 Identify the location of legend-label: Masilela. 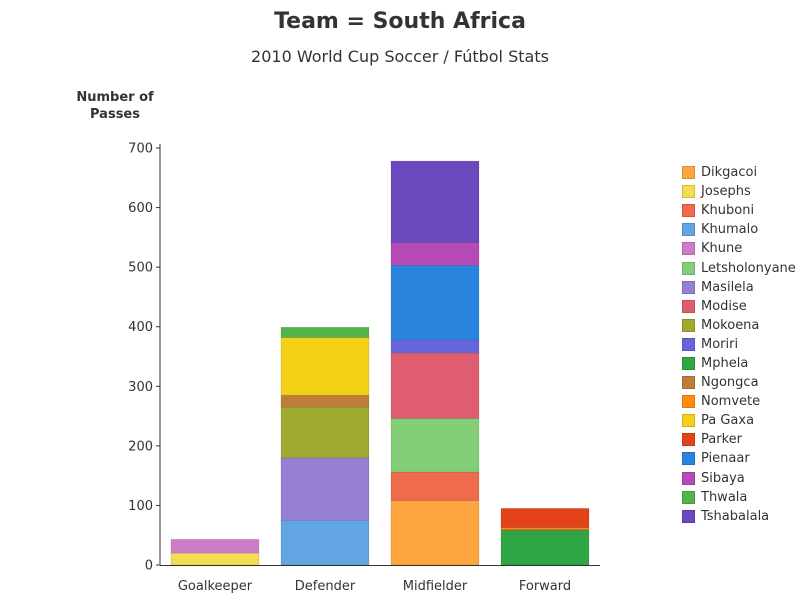
(727, 287).